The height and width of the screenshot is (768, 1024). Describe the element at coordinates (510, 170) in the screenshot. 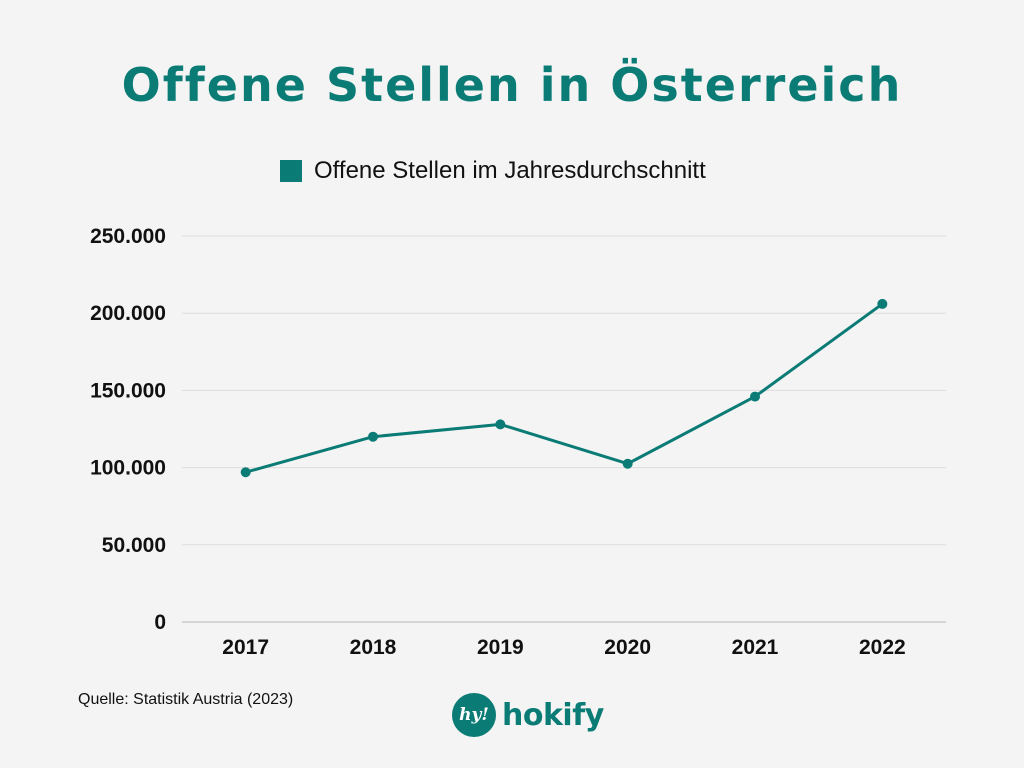

I see `legend-label: Offene Stellen im Jahresdurchschnitt` at that location.